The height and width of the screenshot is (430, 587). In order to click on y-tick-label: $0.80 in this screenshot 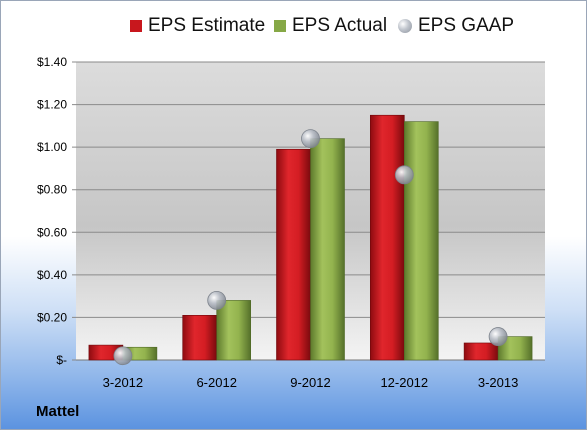, I will do `click(52, 190)`.